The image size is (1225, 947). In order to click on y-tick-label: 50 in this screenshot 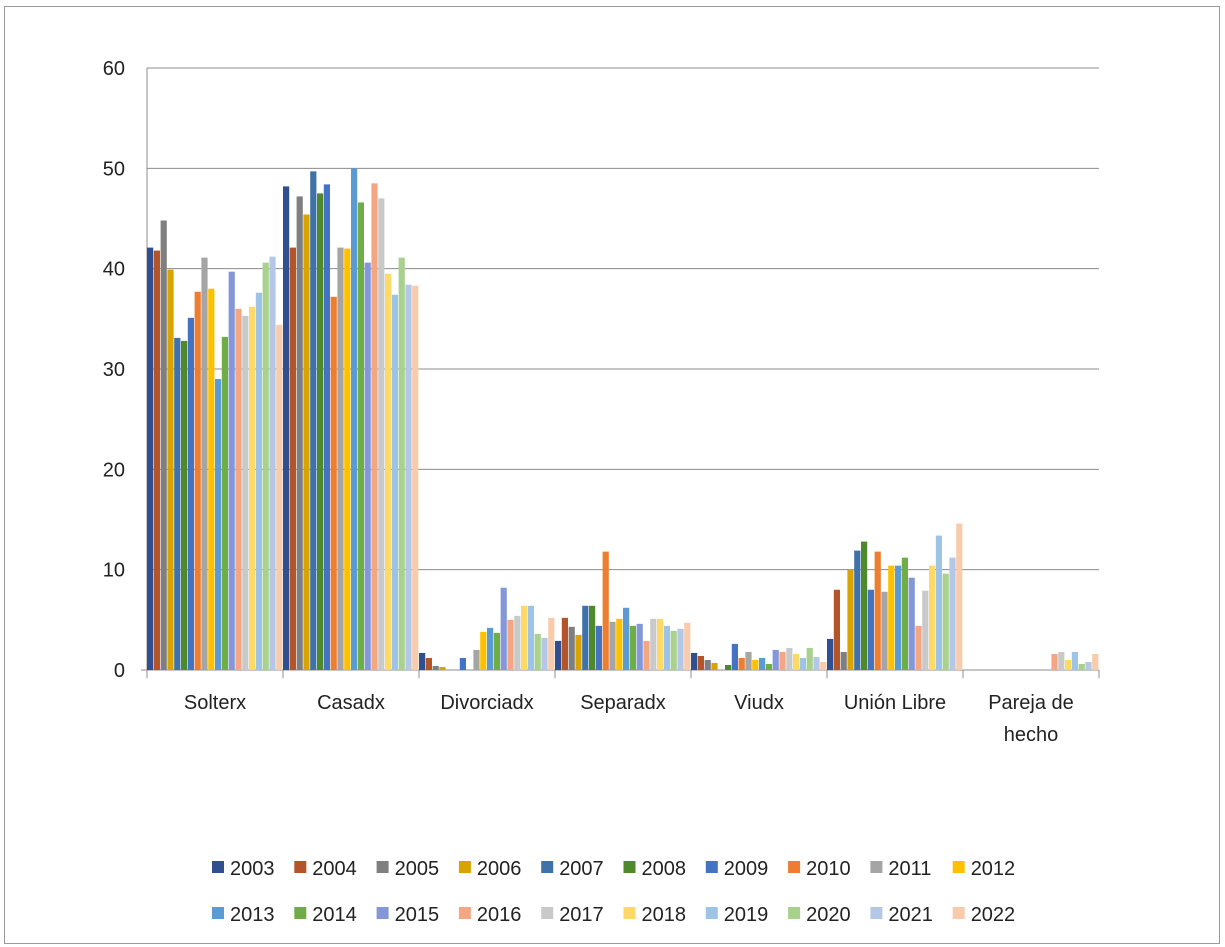, I will do `click(114, 169)`.